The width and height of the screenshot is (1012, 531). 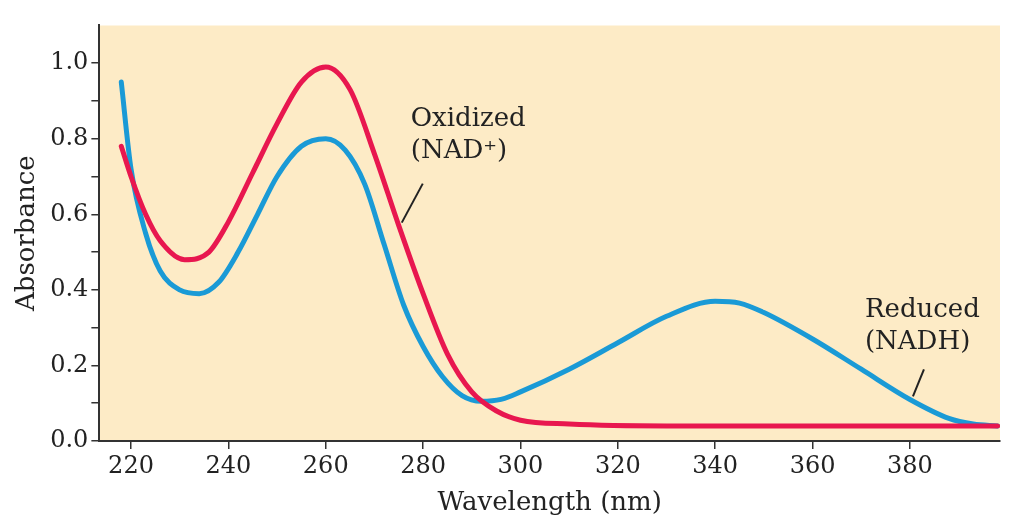 What do you see at coordinates (423, 464) in the screenshot?
I see `x-tick-label: 280` at bounding box center [423, 464].